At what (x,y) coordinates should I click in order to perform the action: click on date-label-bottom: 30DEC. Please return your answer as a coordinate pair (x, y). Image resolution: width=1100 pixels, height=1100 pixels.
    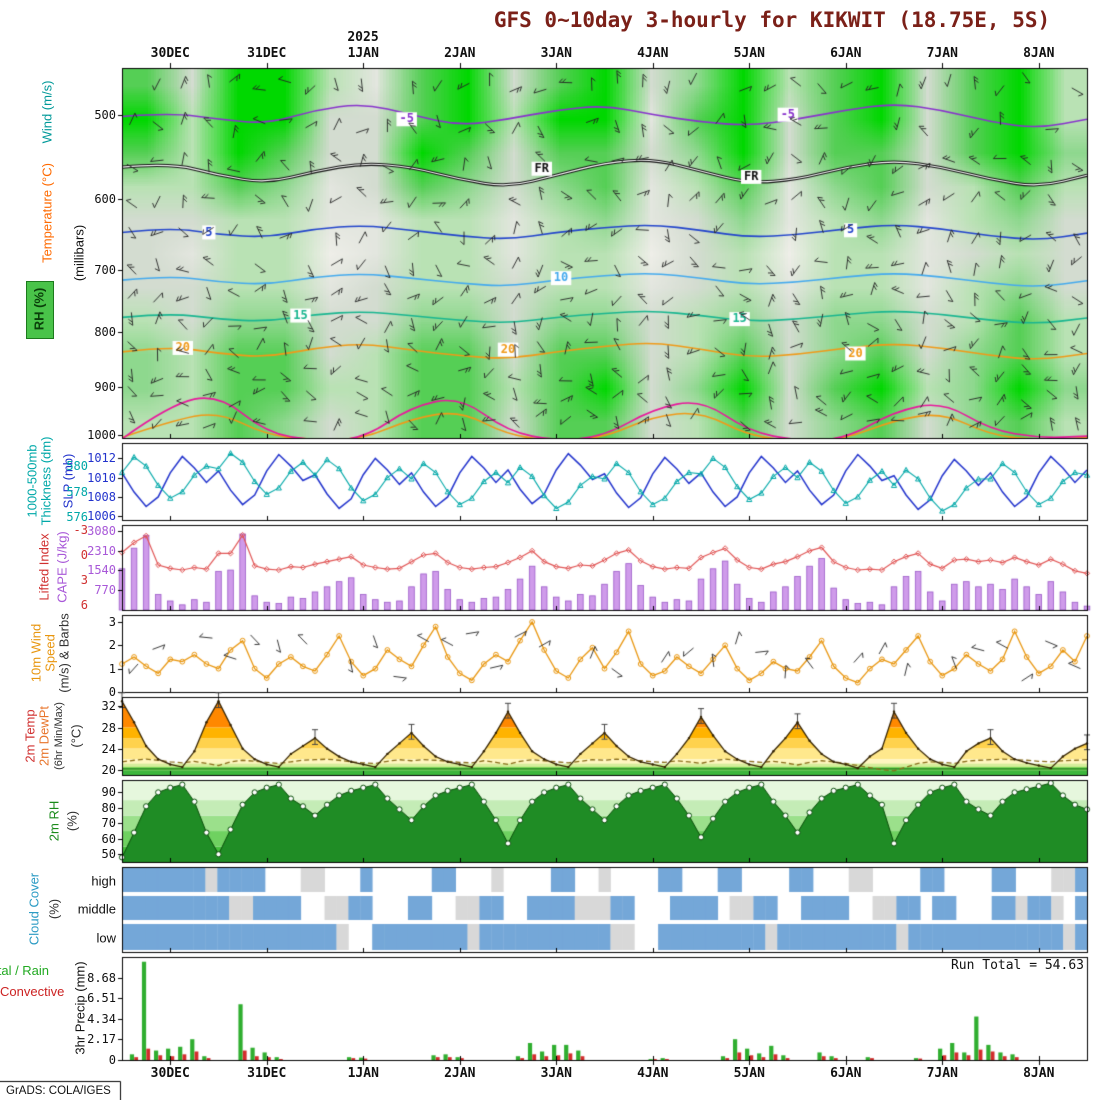
    Looking at the image, I should click on (170, 1073).